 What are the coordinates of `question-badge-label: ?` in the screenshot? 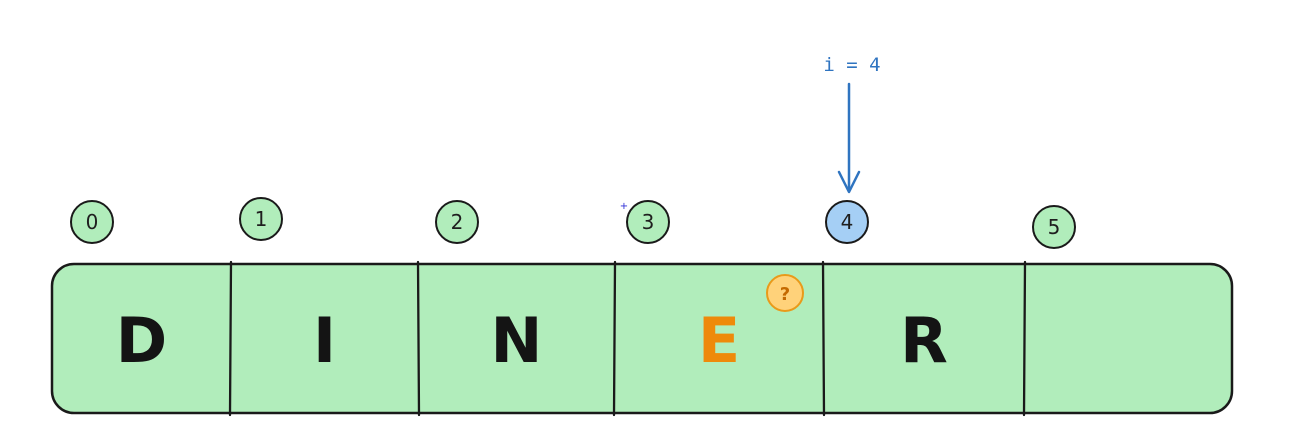 It's located at (785, 294).